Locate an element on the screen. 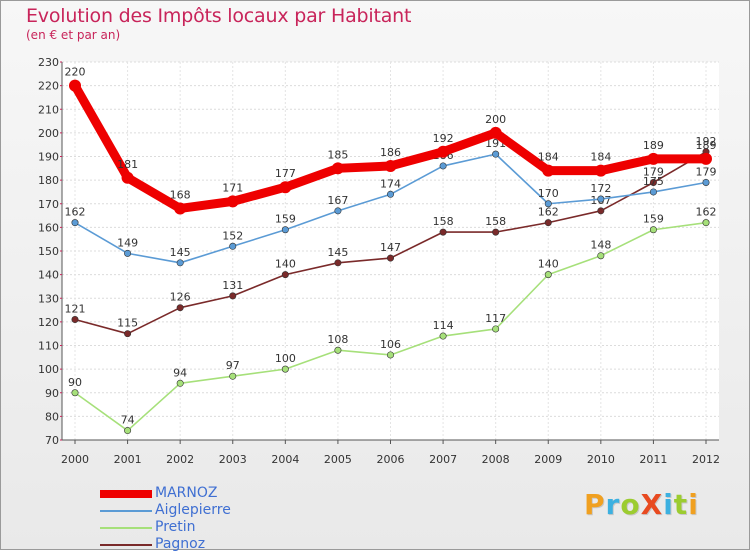 This screenshot has width=750, height=552. x-tick-label: 2010 is located at coordinates (601, 459).